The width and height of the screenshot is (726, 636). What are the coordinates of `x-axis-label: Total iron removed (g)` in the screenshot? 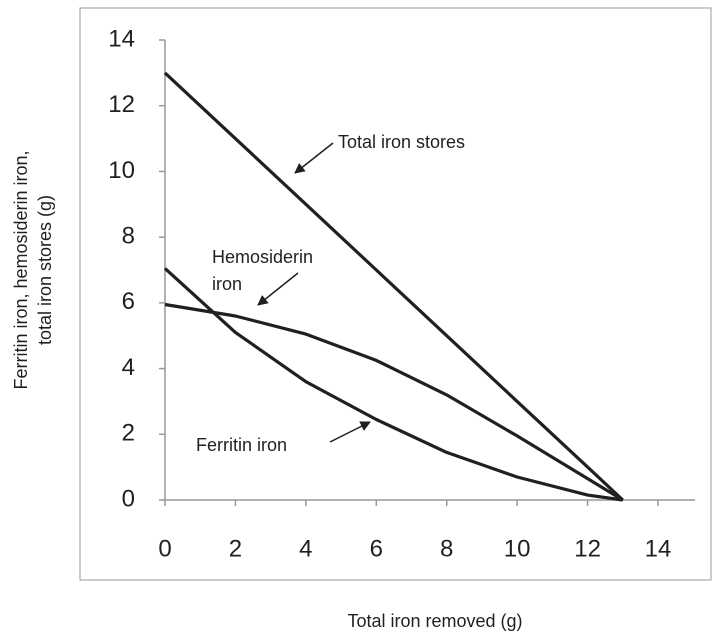 It's located at (434, 621).